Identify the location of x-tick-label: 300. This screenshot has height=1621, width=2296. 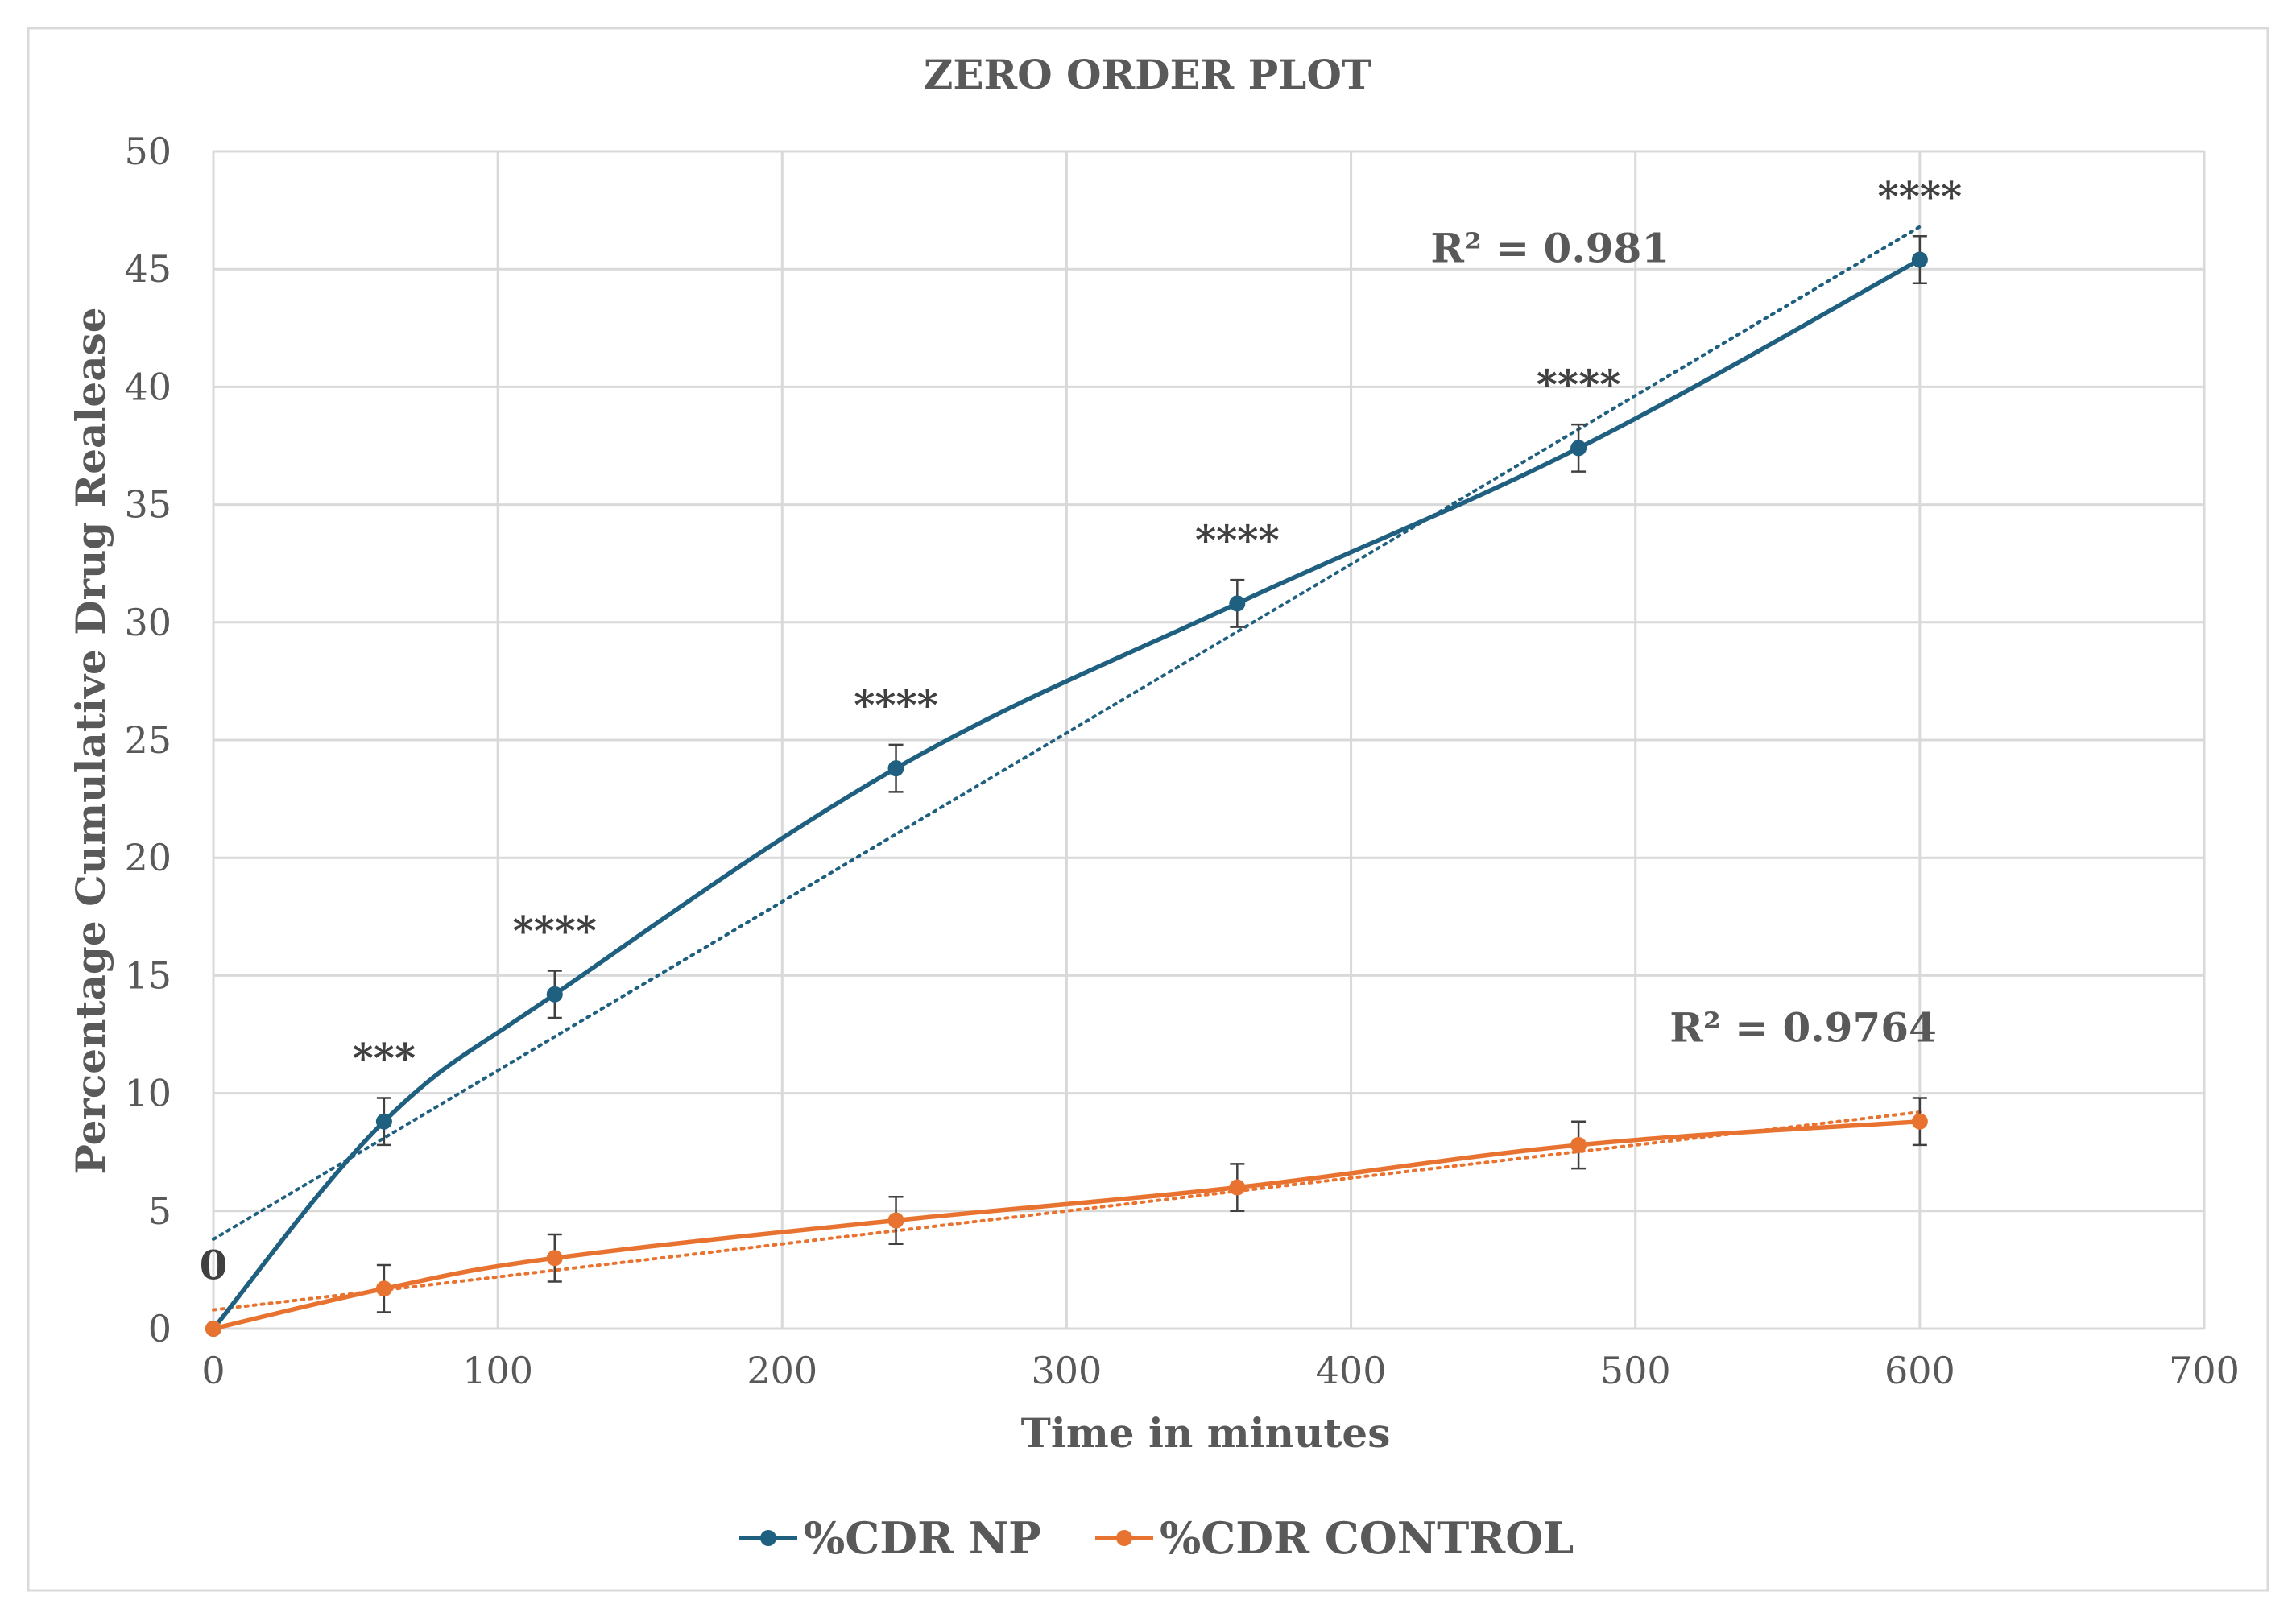
(1067, 1370).